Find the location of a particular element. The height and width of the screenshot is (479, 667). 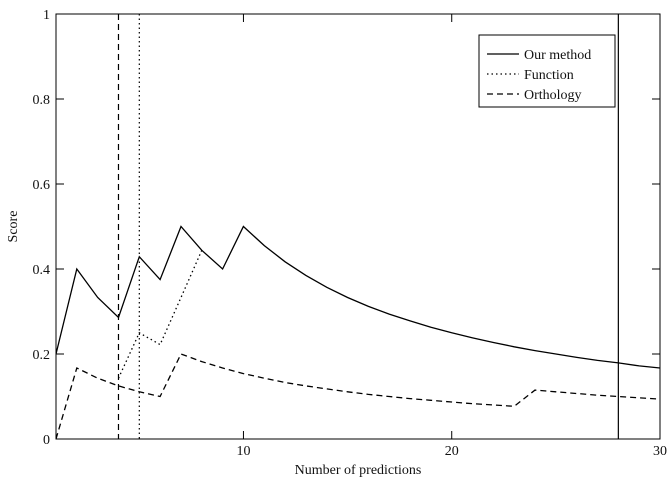

y-axis-label: Score is located at coordinates (13, 227).